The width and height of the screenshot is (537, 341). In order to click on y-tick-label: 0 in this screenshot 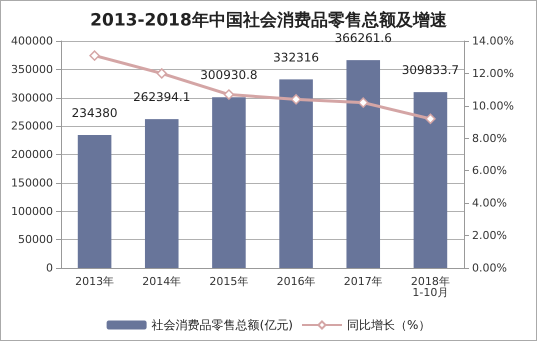, I will do `click(49, 268)`.